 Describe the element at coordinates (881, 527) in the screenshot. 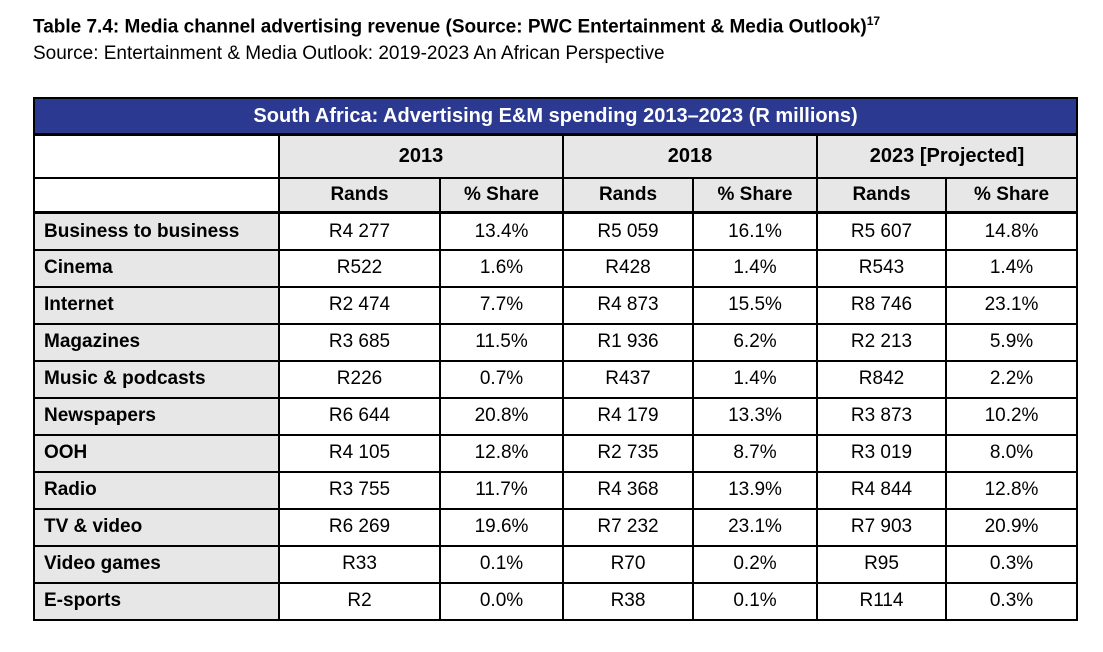

I see `cell-2023-rands: R7 903` at that location.